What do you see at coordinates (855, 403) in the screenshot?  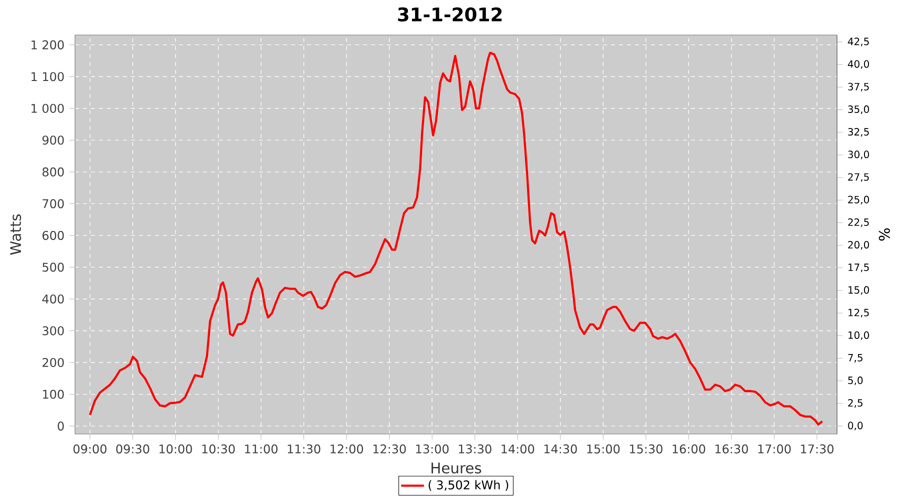 I see `y2-tick-label: 2,5` at bounding box center [855, 403].